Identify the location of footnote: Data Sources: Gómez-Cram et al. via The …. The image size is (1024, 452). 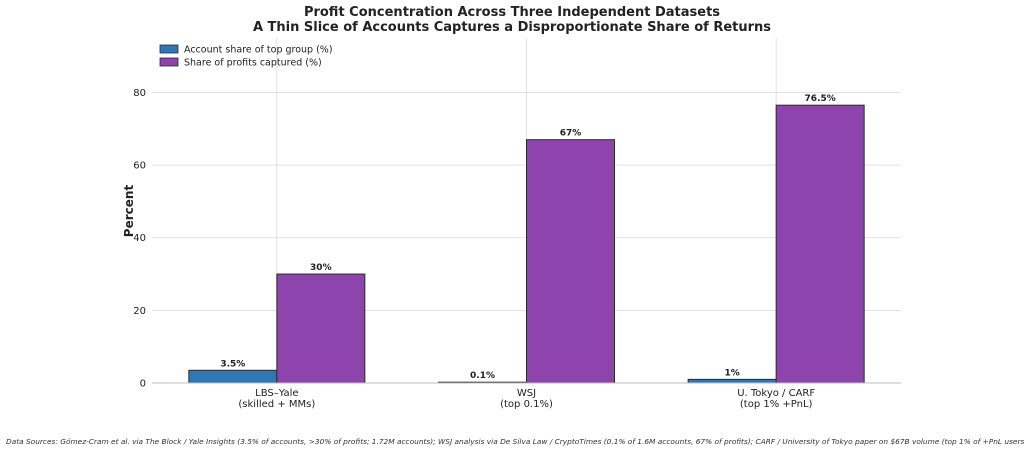
(515, 441).